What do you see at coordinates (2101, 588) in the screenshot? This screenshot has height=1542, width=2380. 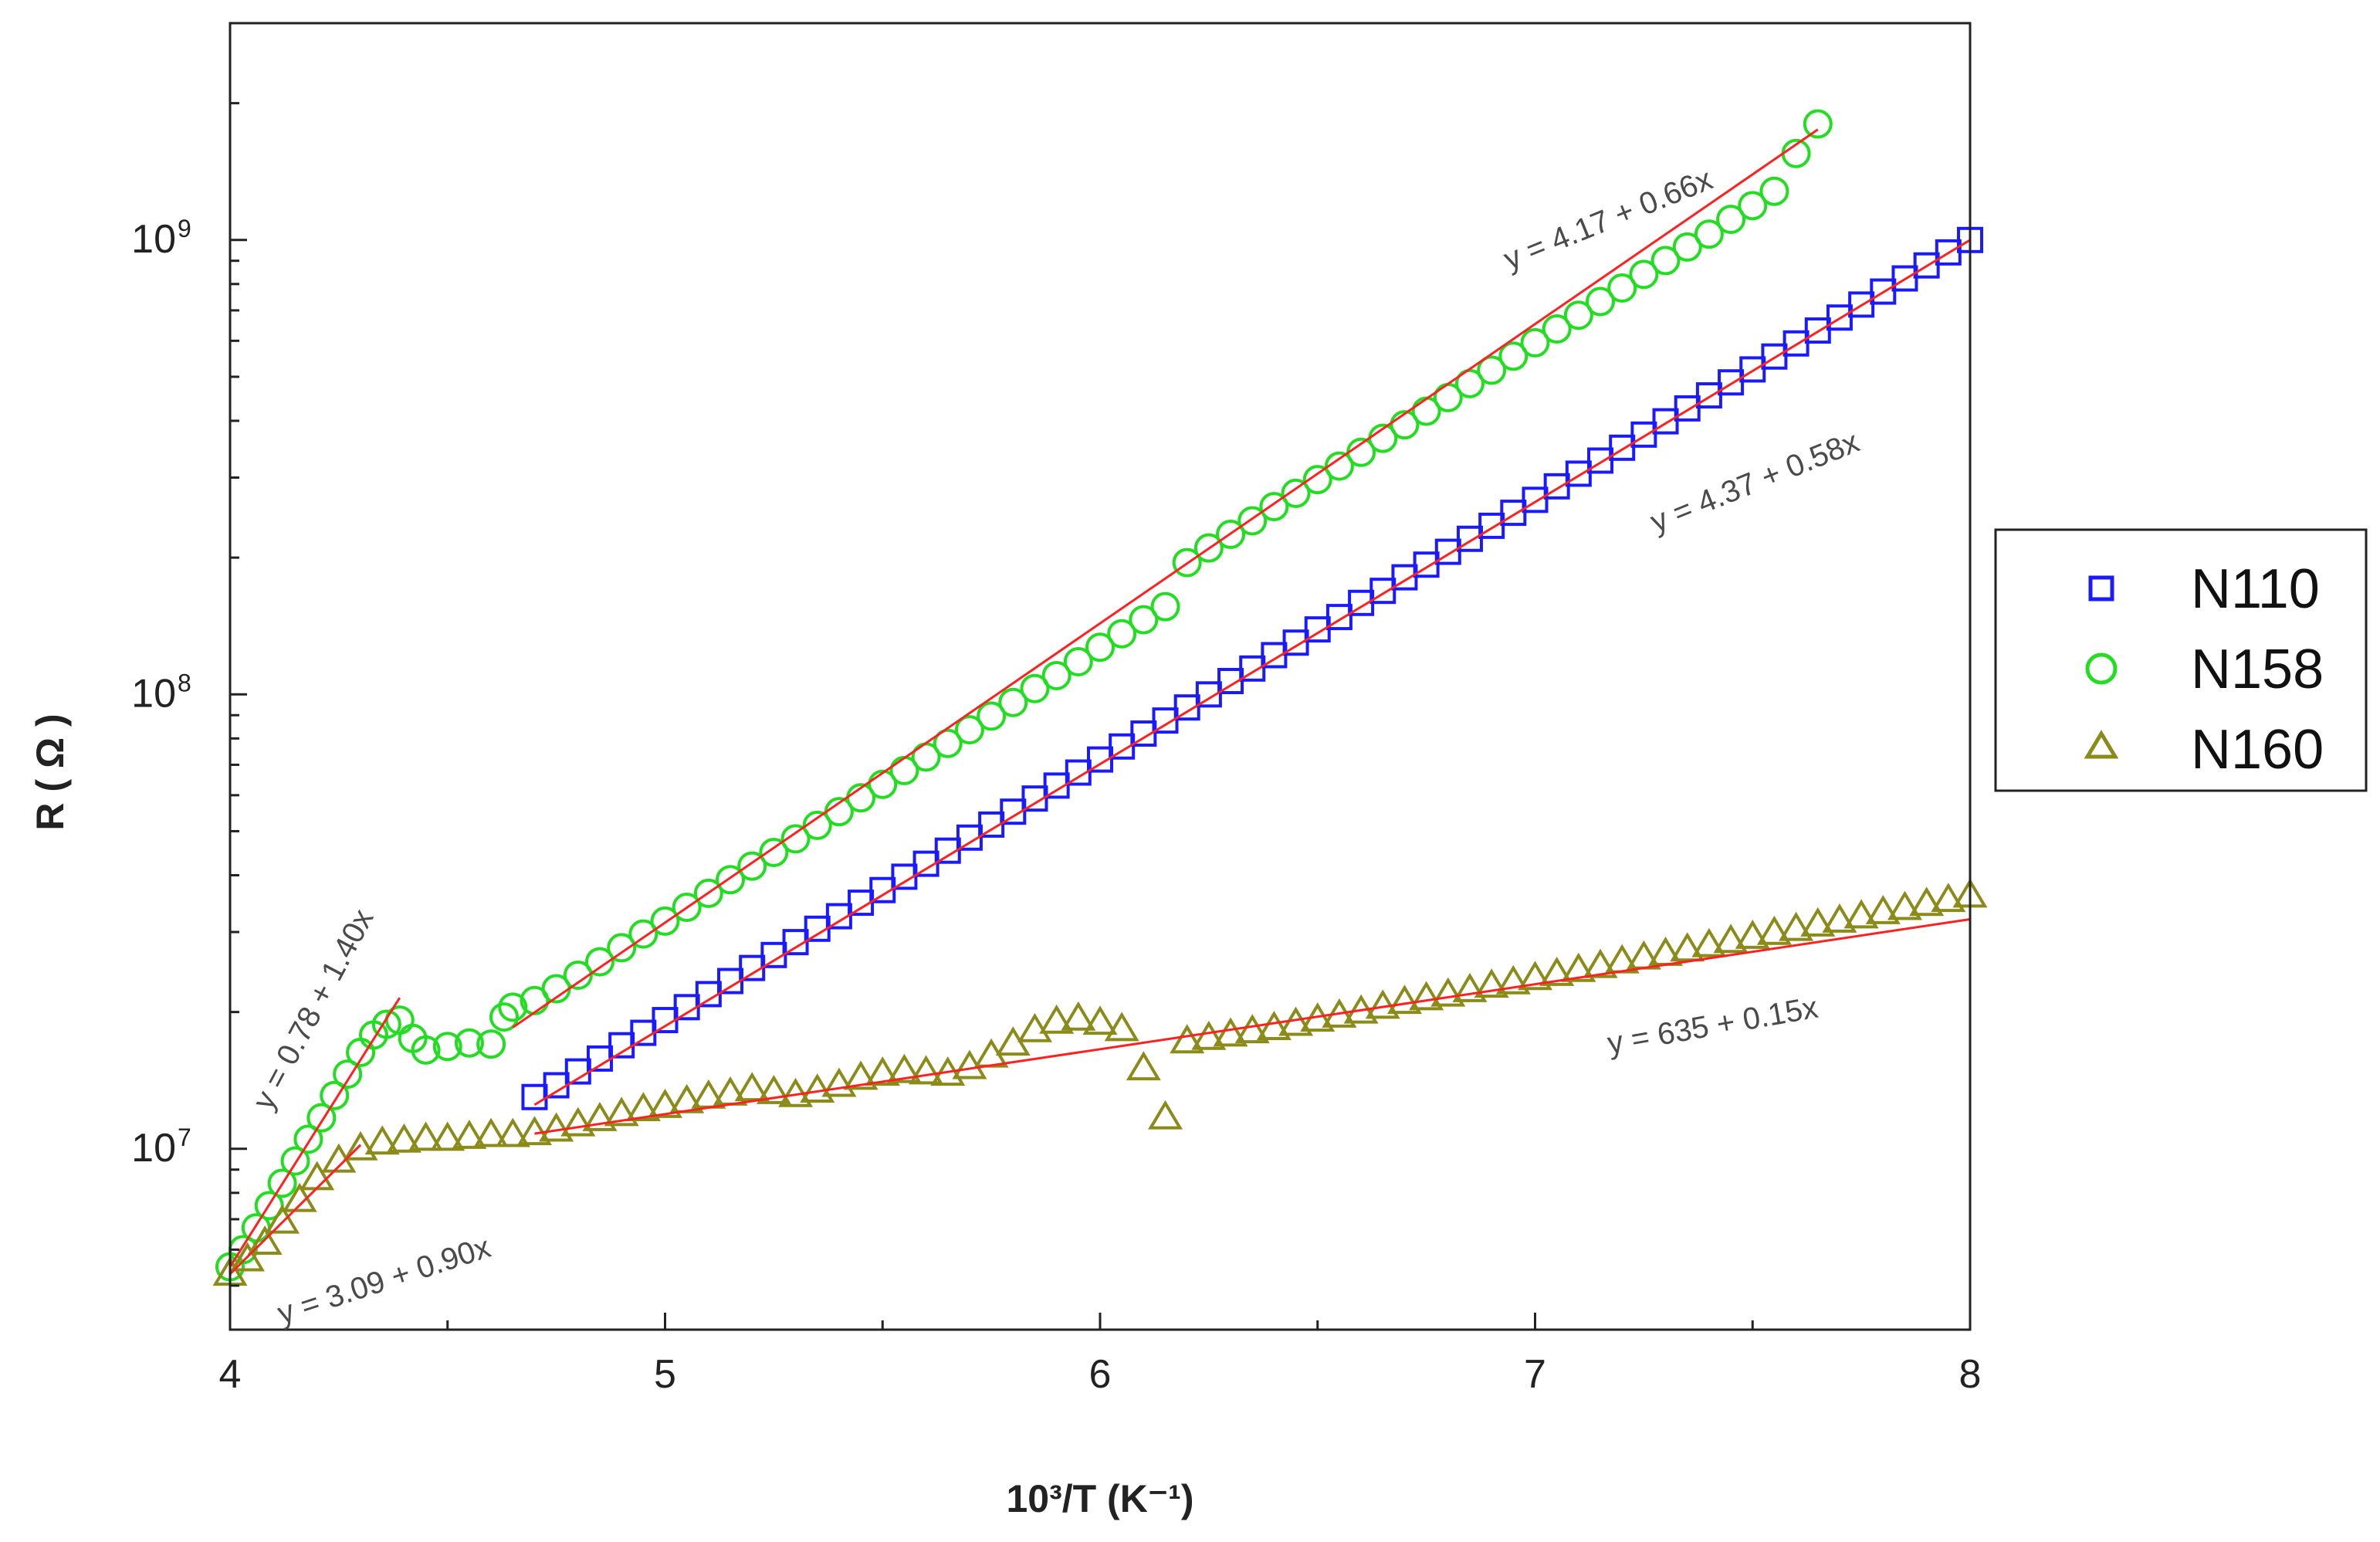 I see `legend-marker-n110` at bounding box center [2101, 588].